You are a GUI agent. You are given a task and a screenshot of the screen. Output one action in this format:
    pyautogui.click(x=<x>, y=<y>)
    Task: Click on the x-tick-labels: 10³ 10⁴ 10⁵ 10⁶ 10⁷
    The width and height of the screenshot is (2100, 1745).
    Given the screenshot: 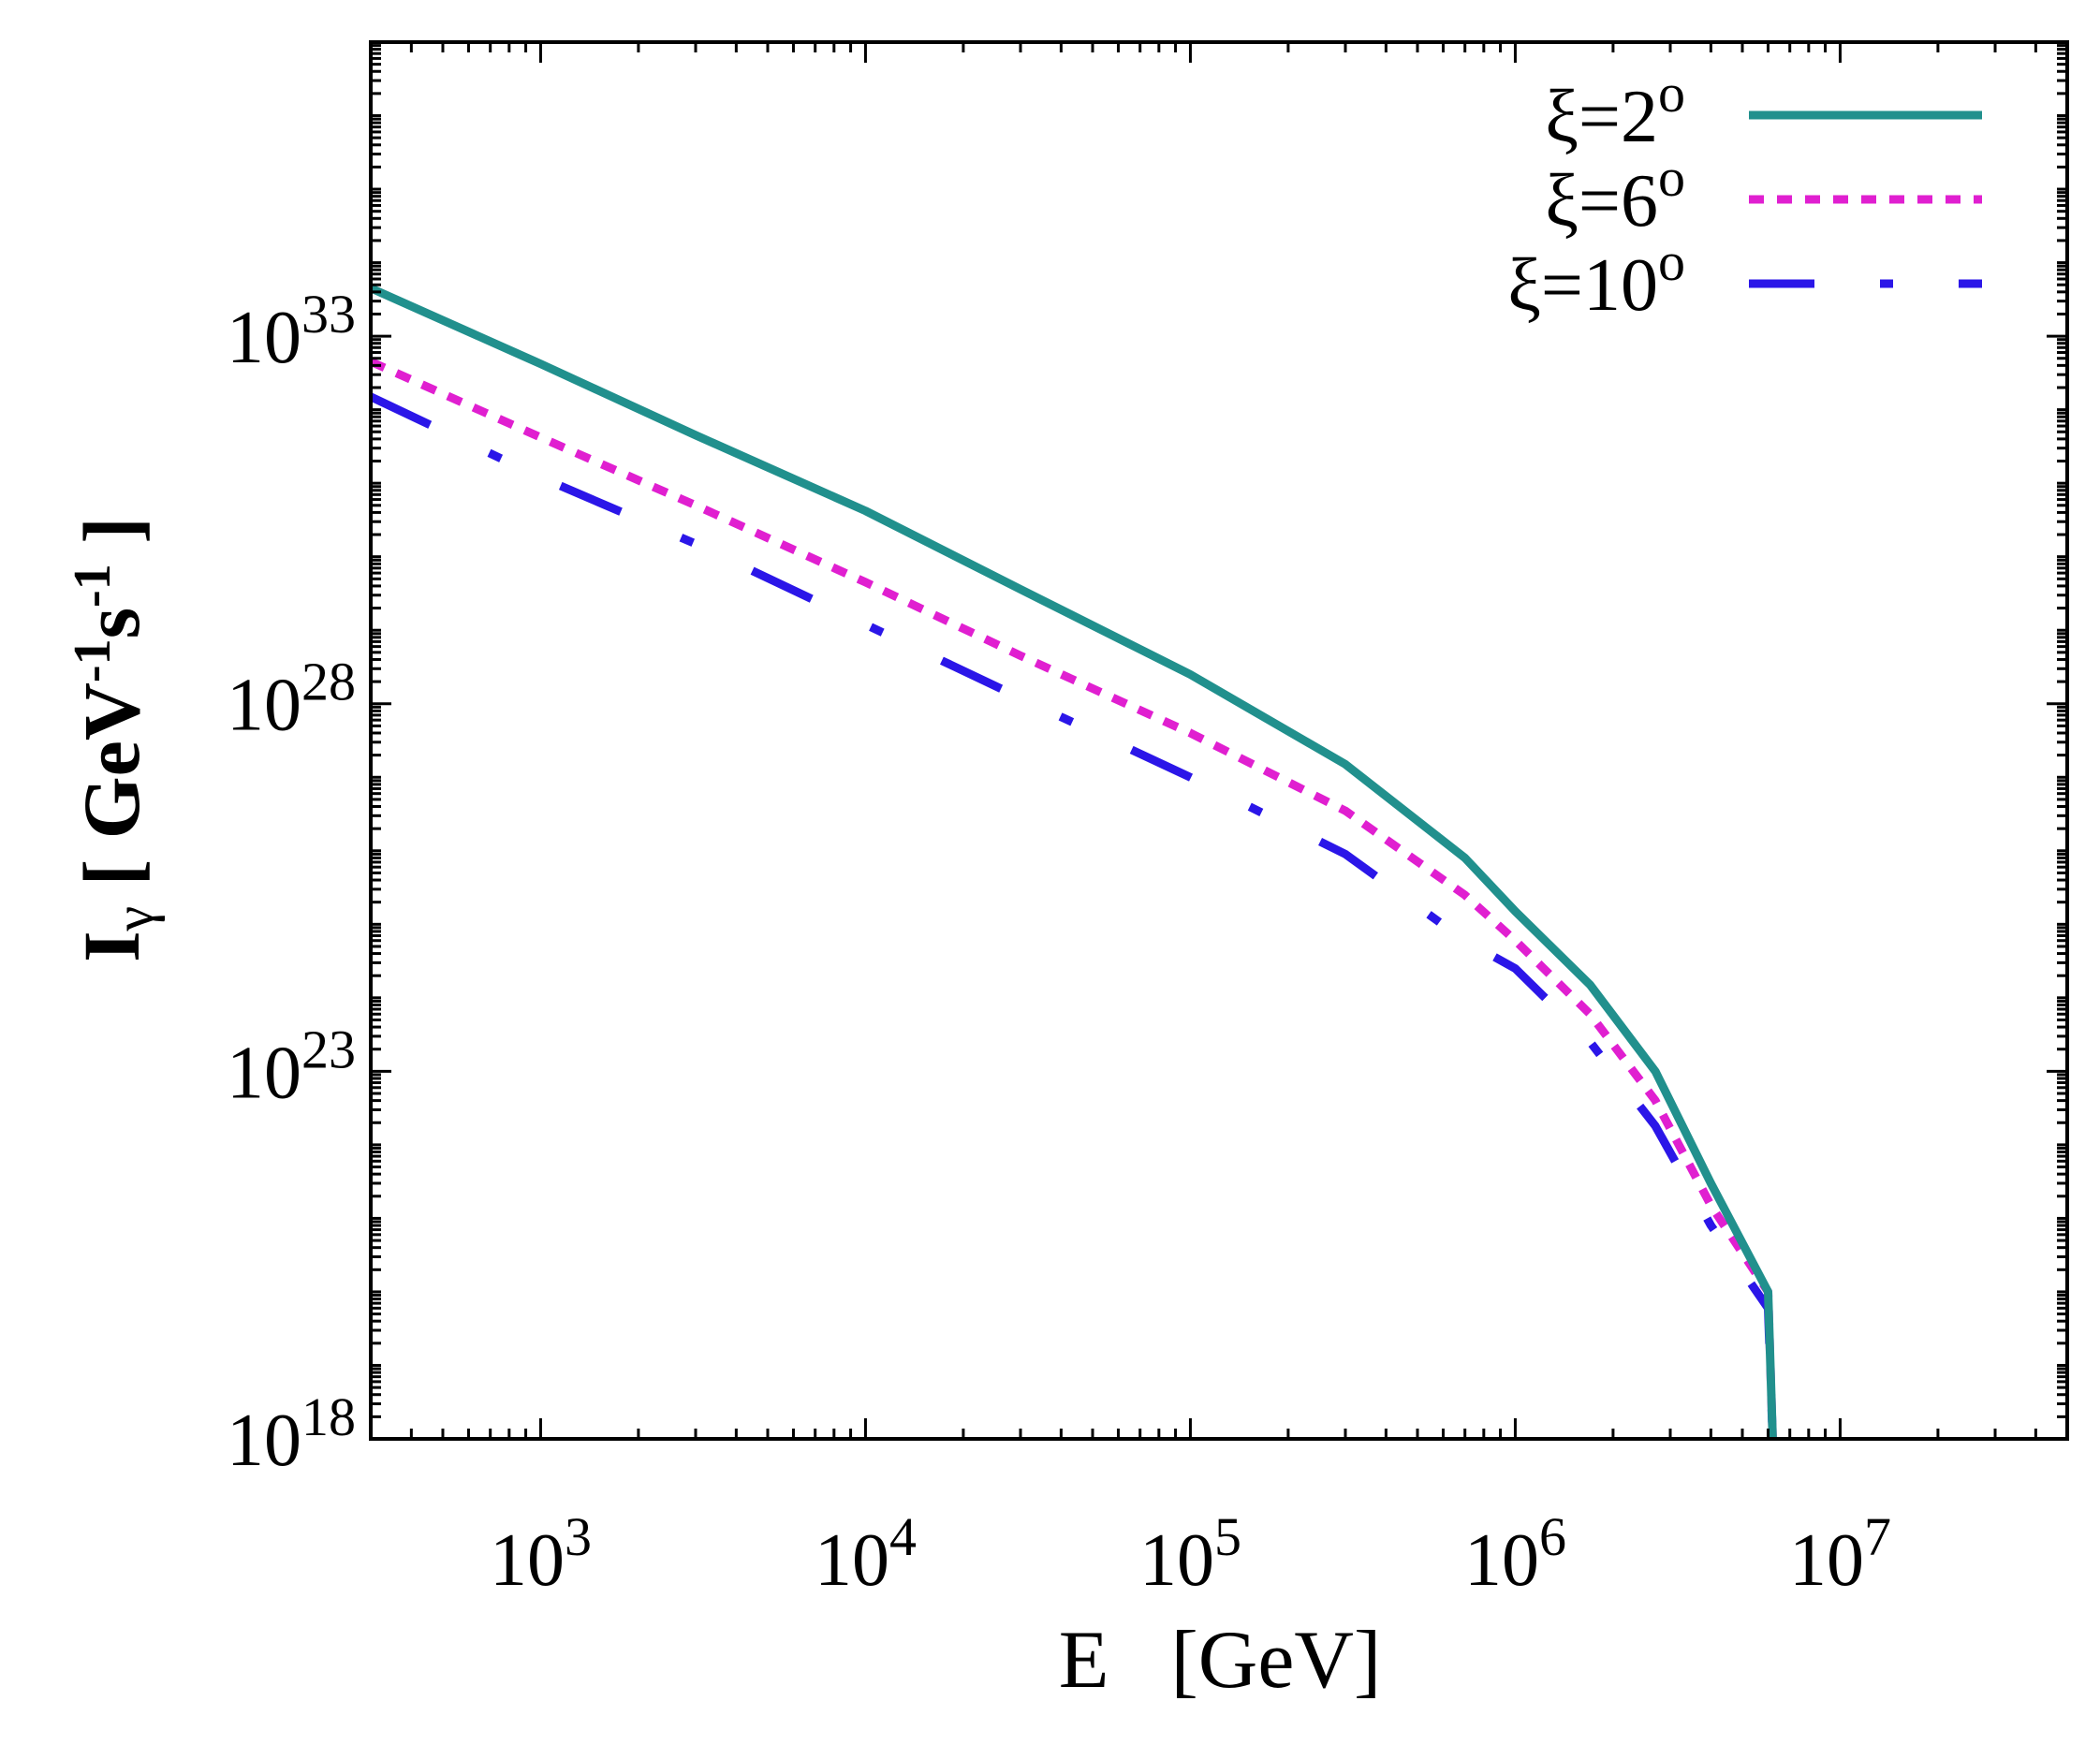 What is the action you would take?
    pyautogui.click(x=1190, y=1554)
    